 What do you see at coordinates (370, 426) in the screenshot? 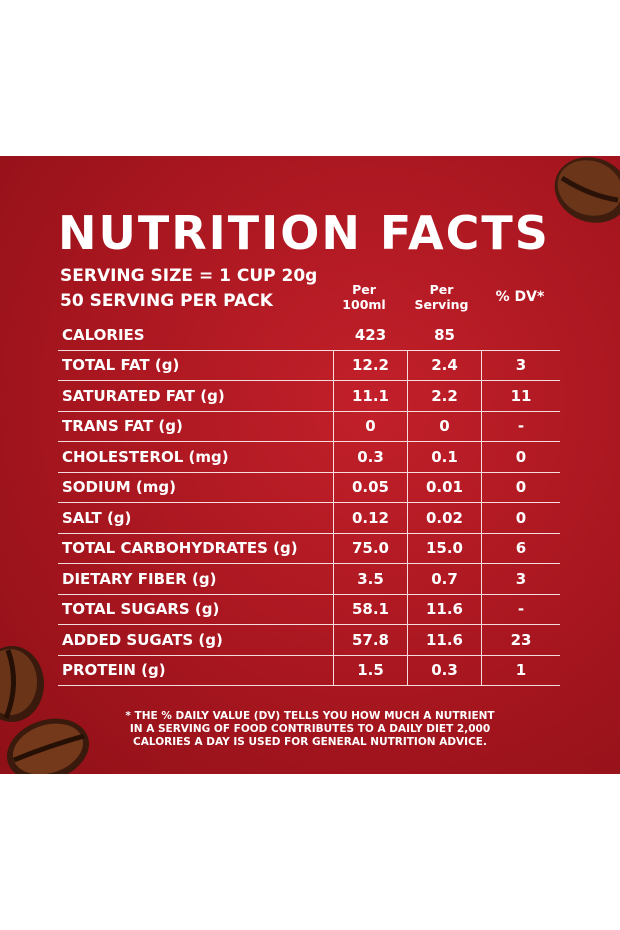
I see `per-100ml-value: 0` at bounding box center [370, 426].